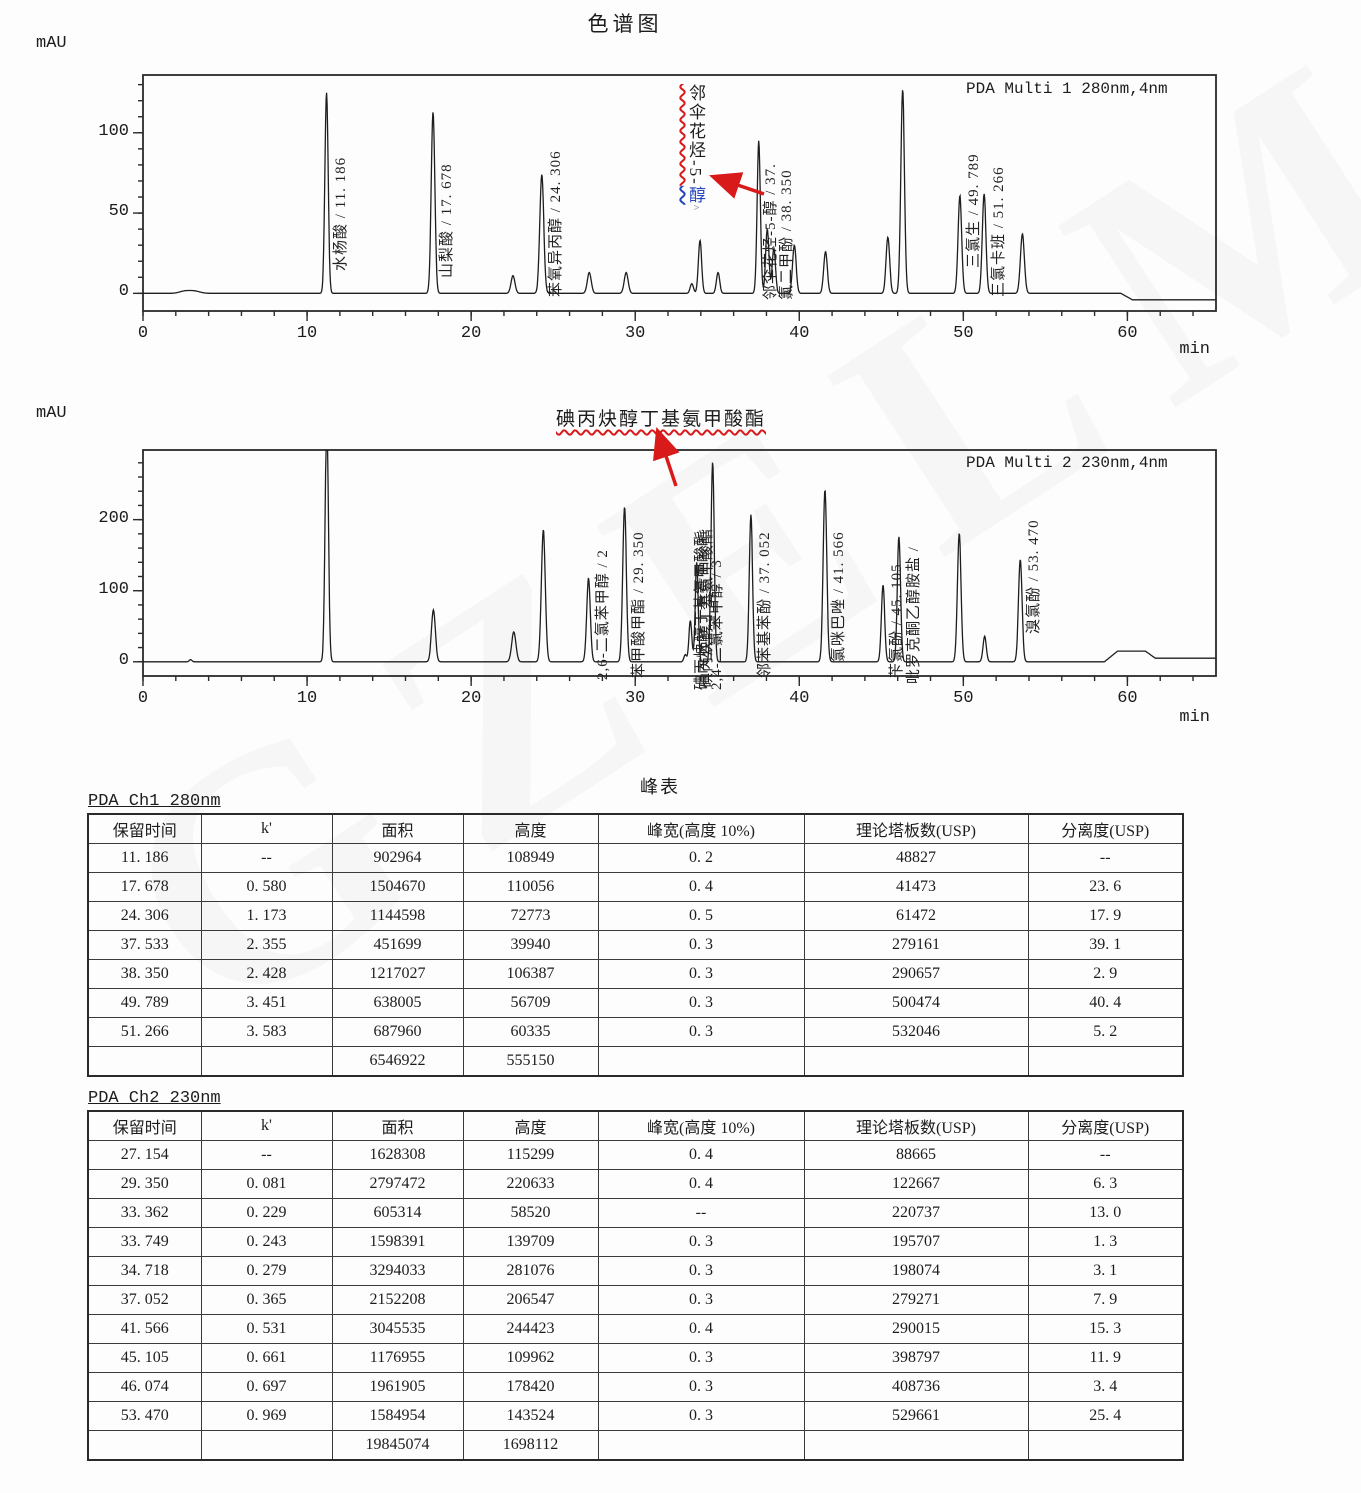  I want to click on peak-label: 苯氧异丙醇 / 24. 306, so click(555, 223).